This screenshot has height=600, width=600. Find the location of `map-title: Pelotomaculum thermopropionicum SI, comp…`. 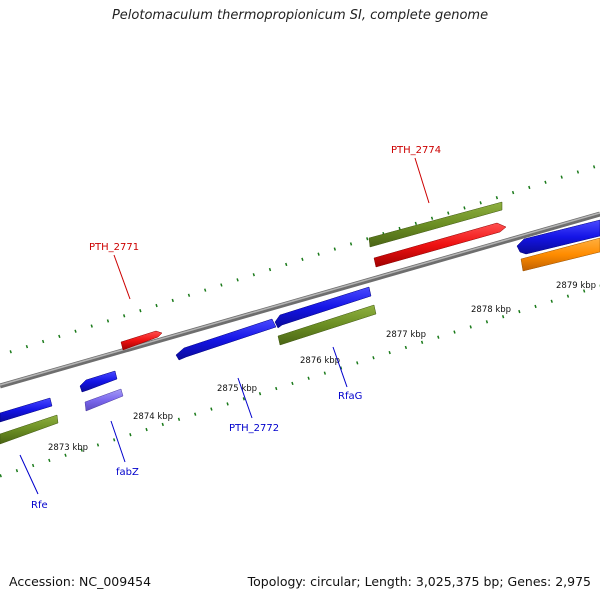

map-title: Pelotomaculum thermopropionicum SI, comp… is located at coordinates (300, 15).